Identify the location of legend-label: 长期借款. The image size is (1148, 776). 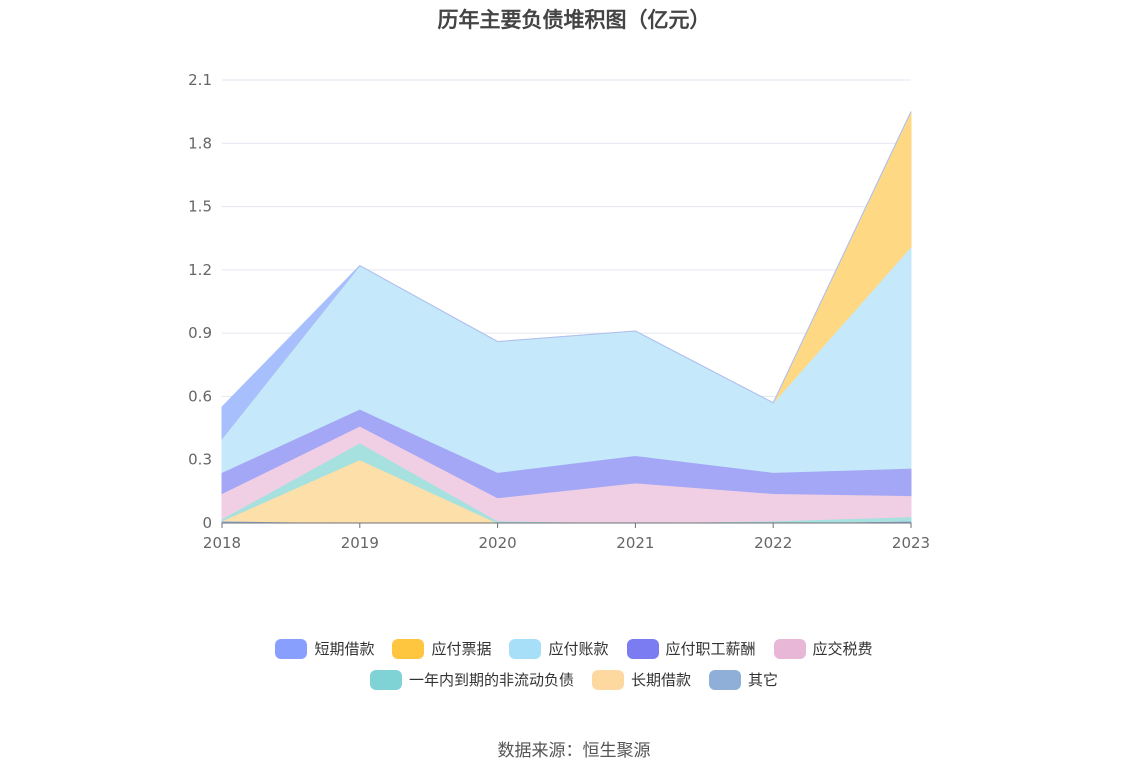
(660, 680).